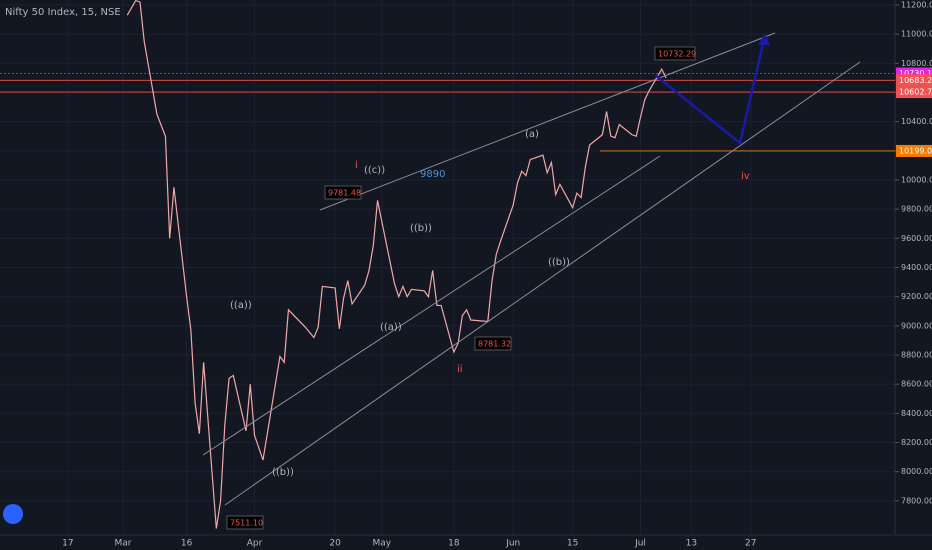 This screenshot has height=550, width=932. What do you see at coordinates (916, 238) in the screenshot?
I see `y-tick-label: 9600.00` at bounding box center [916, 238].